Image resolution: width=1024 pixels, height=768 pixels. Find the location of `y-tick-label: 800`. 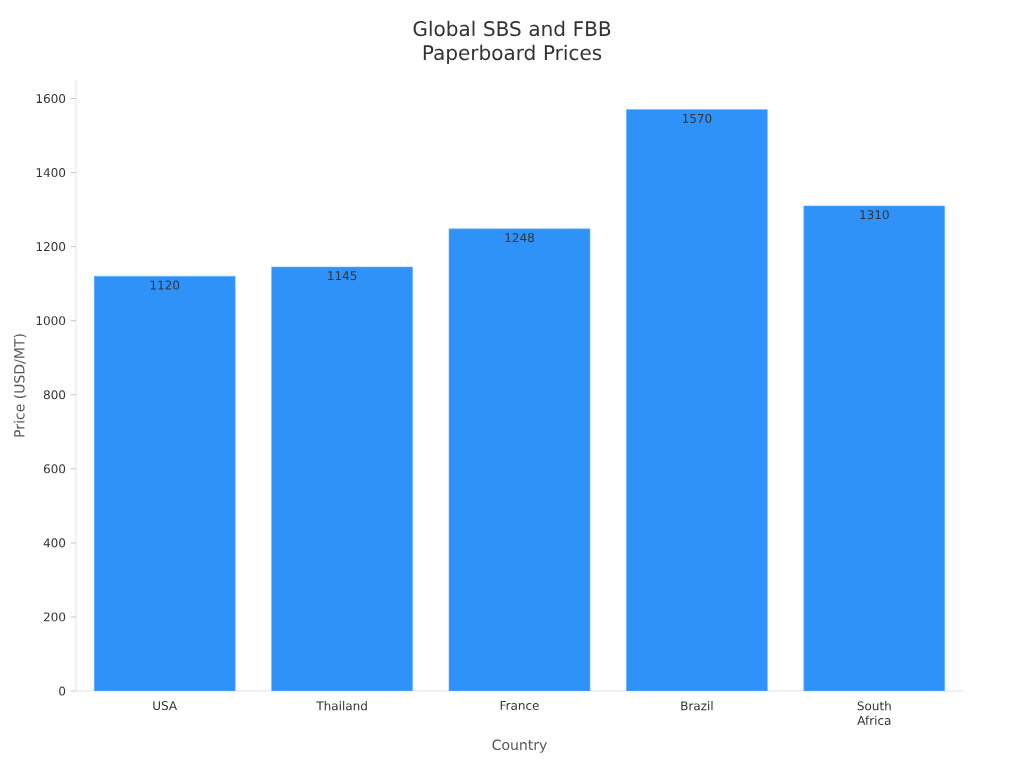

y-tick-label: 800 is located at coordinates (54, 395).